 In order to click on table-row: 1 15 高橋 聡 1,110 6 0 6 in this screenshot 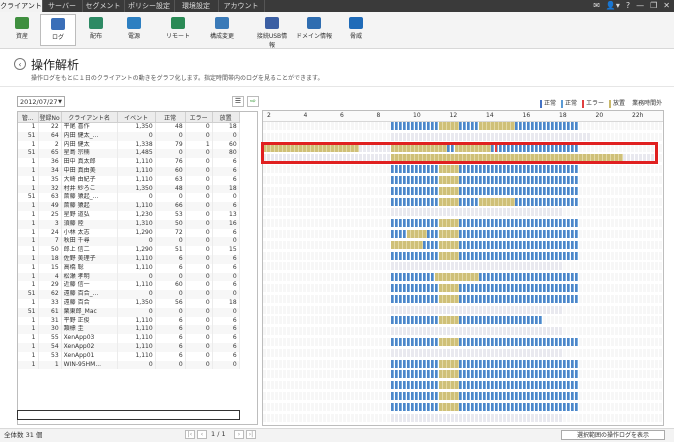, I will do `click(129, 268)`.